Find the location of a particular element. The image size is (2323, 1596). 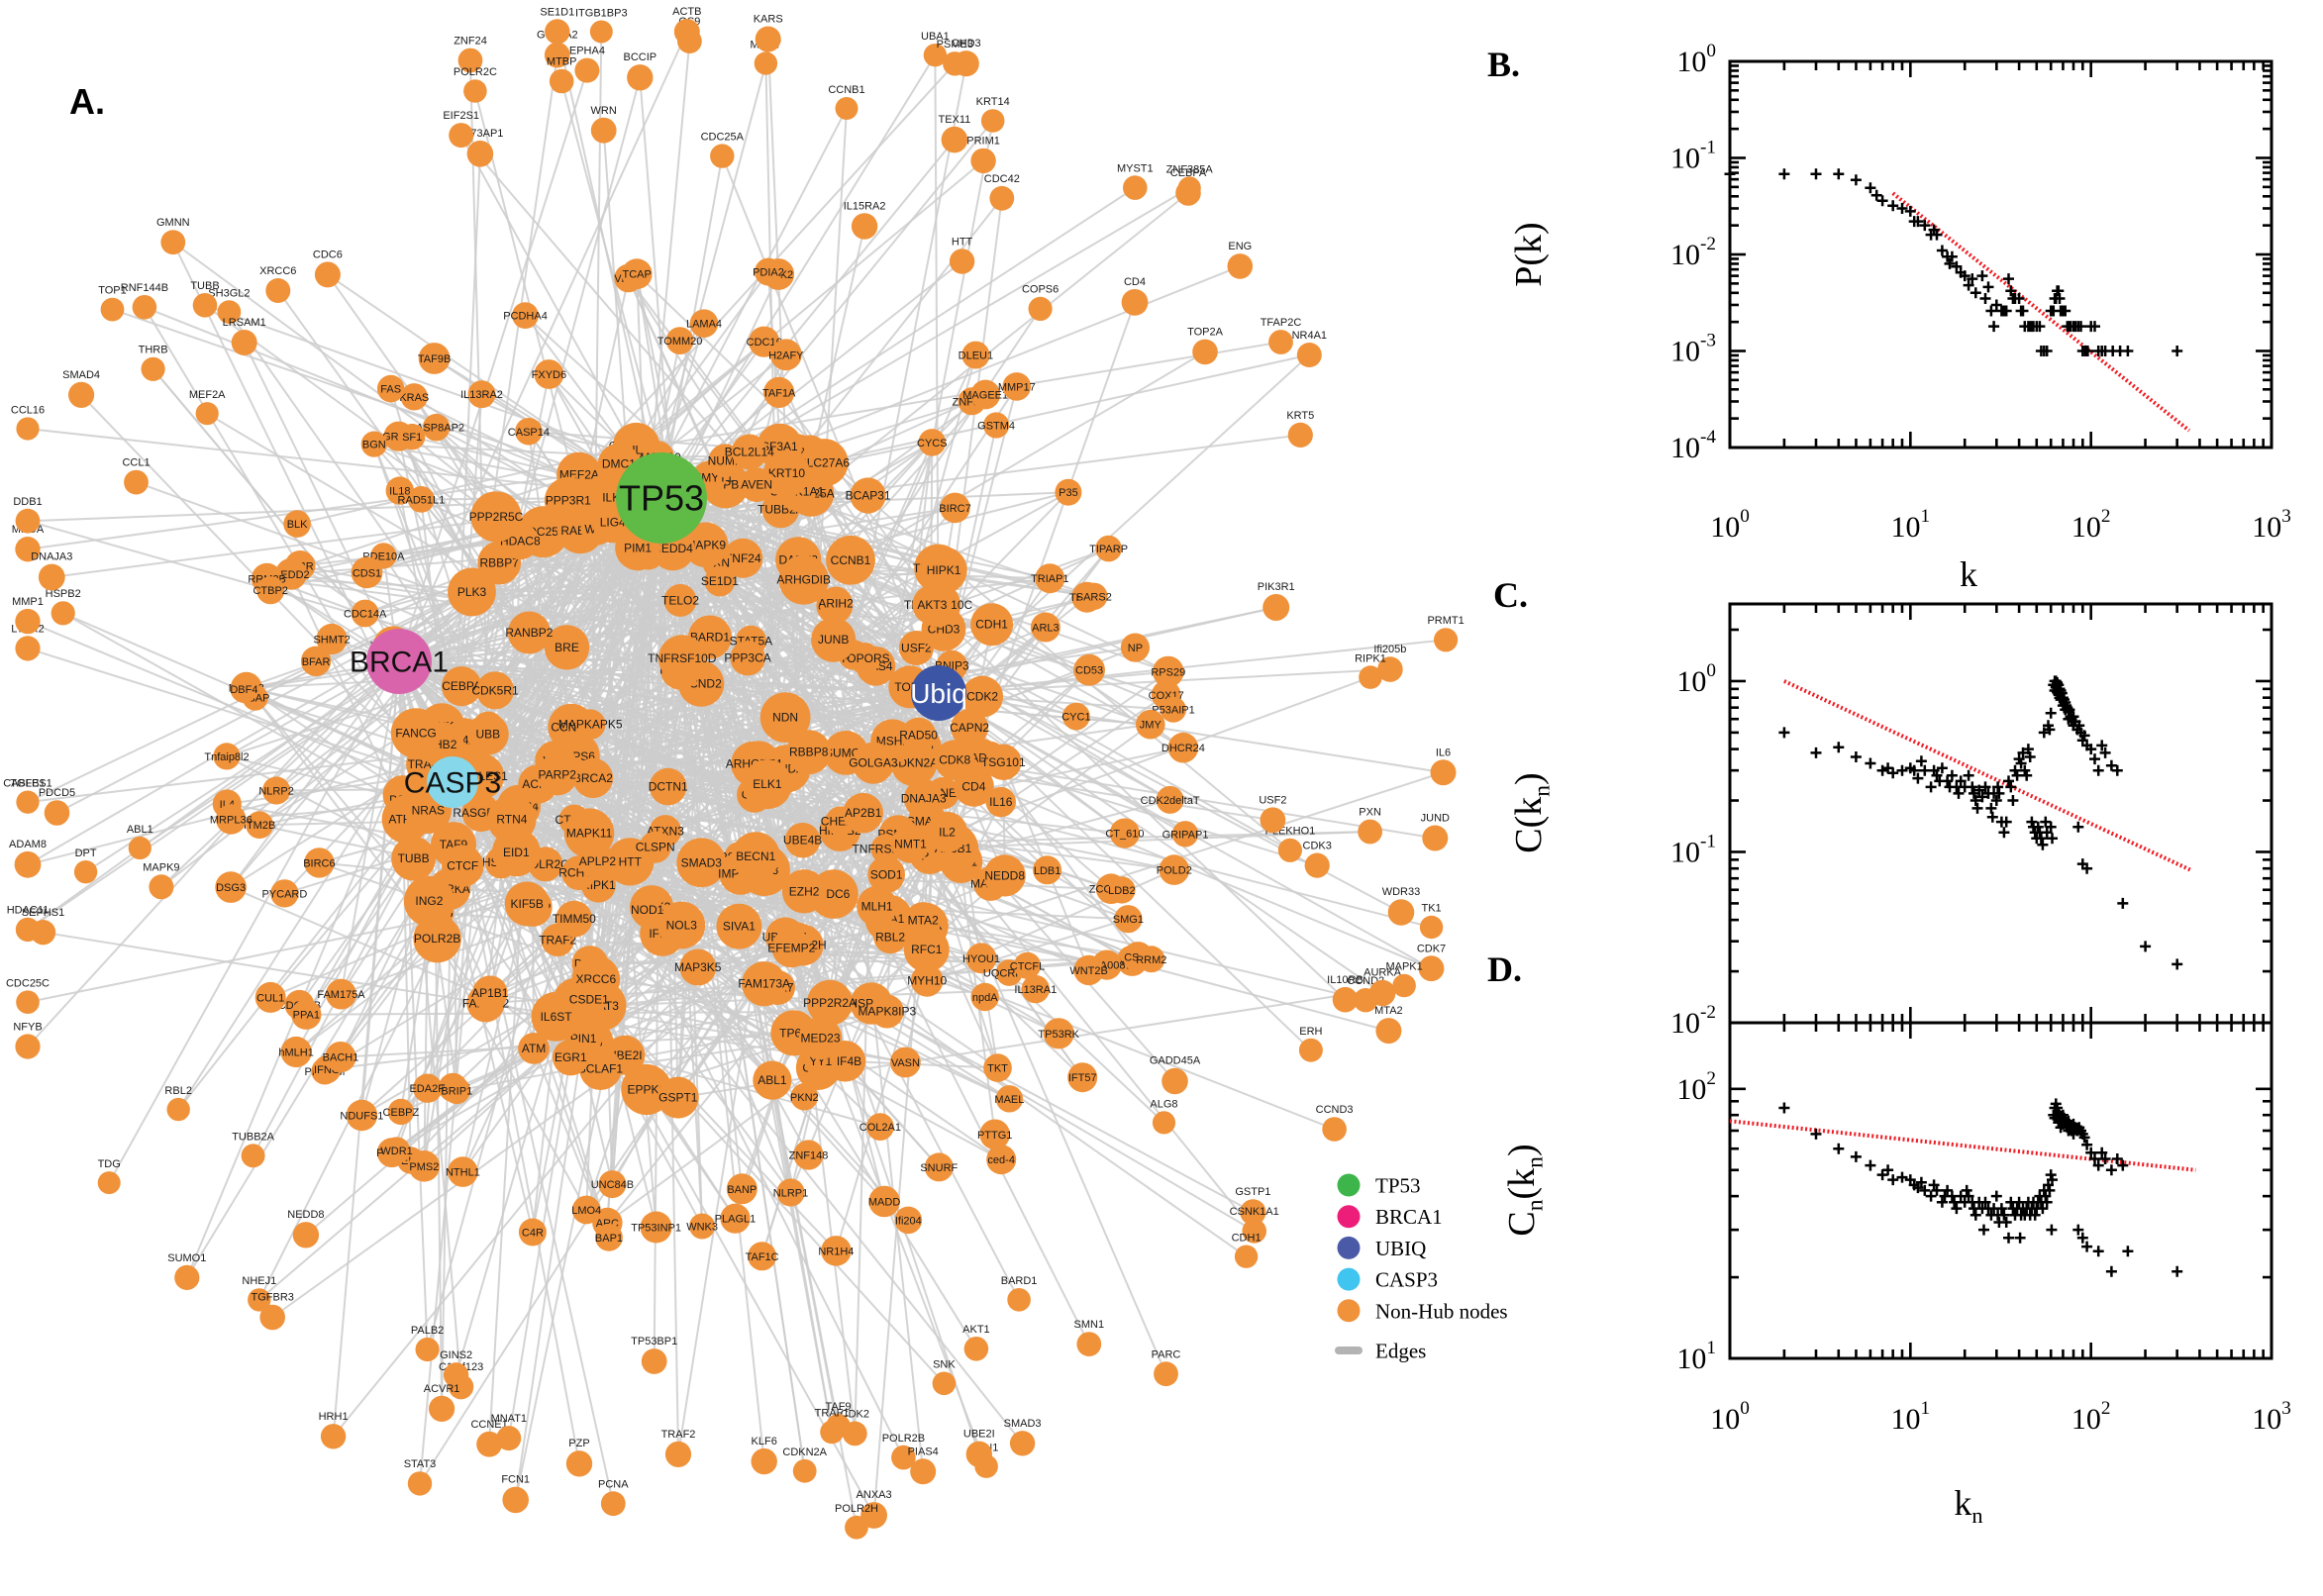

network-node-label: POLR2C is located at coordinates (476, 72).